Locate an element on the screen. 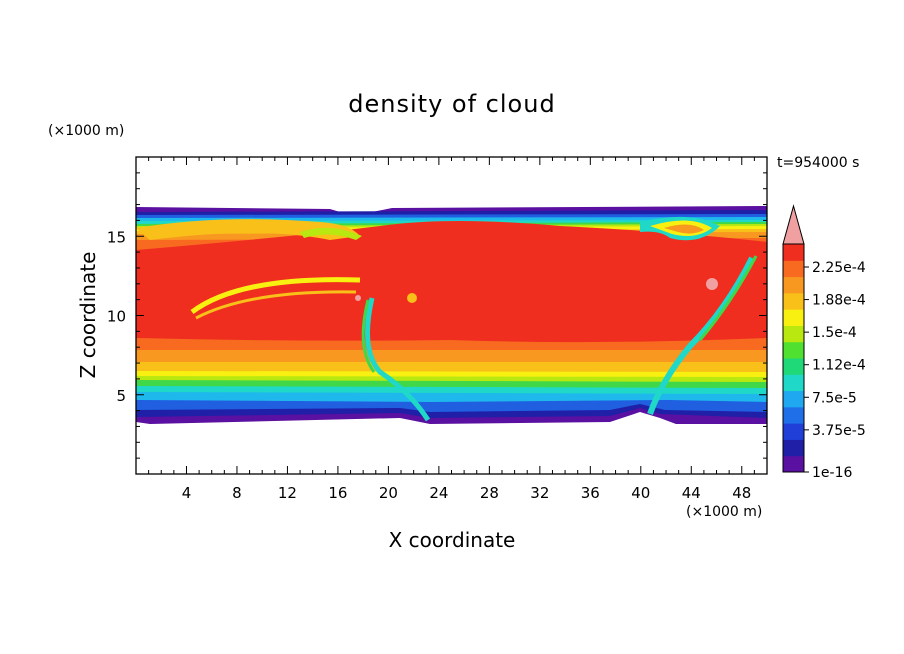 Image resolution: width=904 pixels, height=654 pixels. colorbar-label: 7.5e-5 is located at coordinates (834, 398).